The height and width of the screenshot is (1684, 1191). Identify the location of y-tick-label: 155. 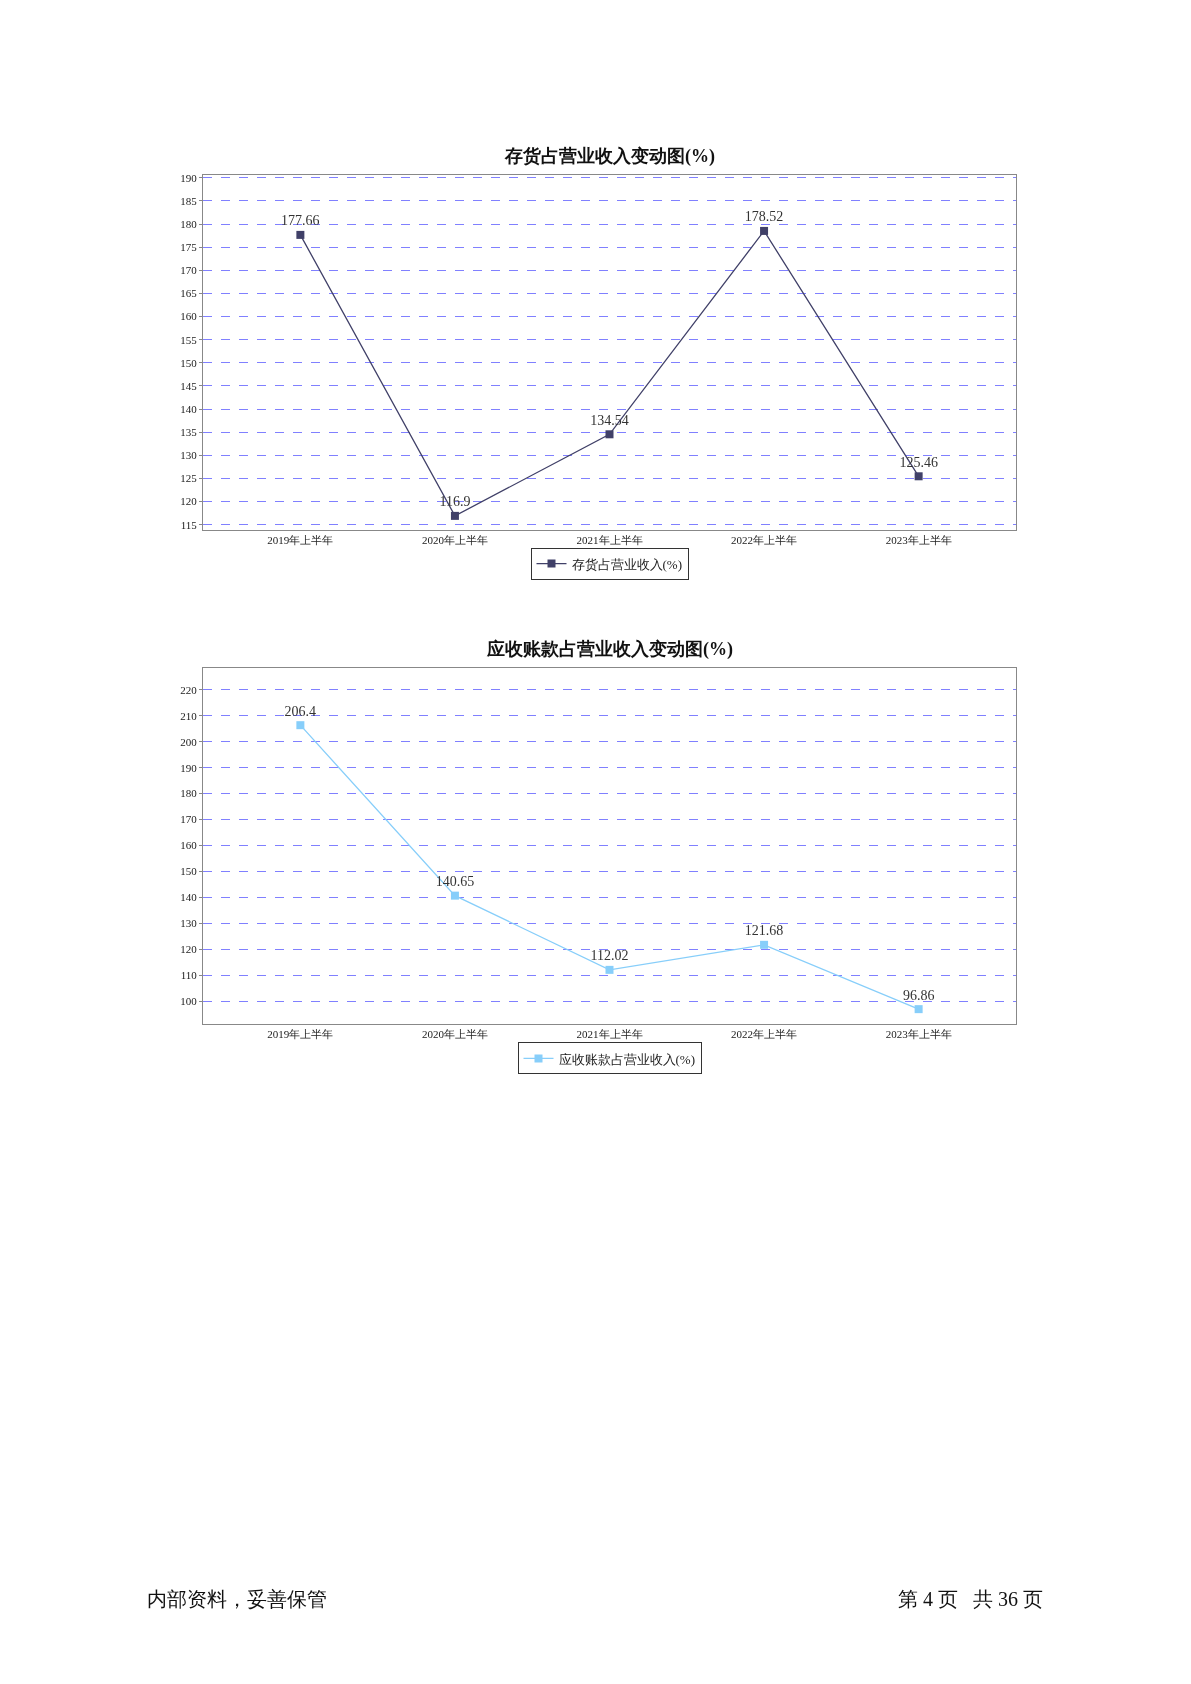
(189, 339).